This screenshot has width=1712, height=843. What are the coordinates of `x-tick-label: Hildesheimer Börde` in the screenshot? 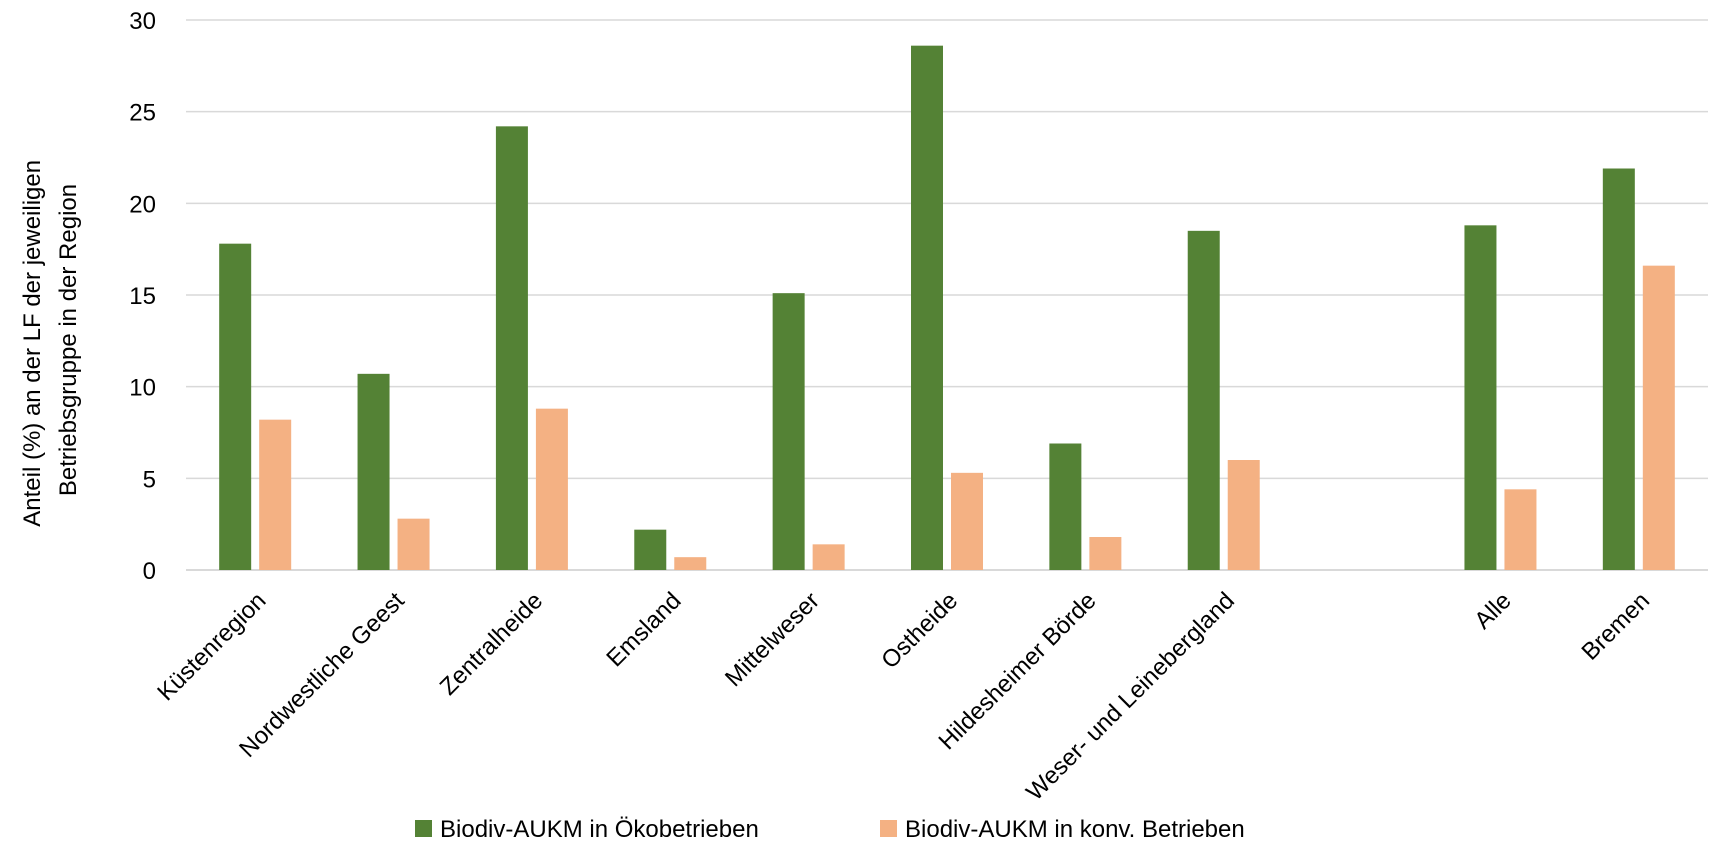 It's located at (1017, 671).